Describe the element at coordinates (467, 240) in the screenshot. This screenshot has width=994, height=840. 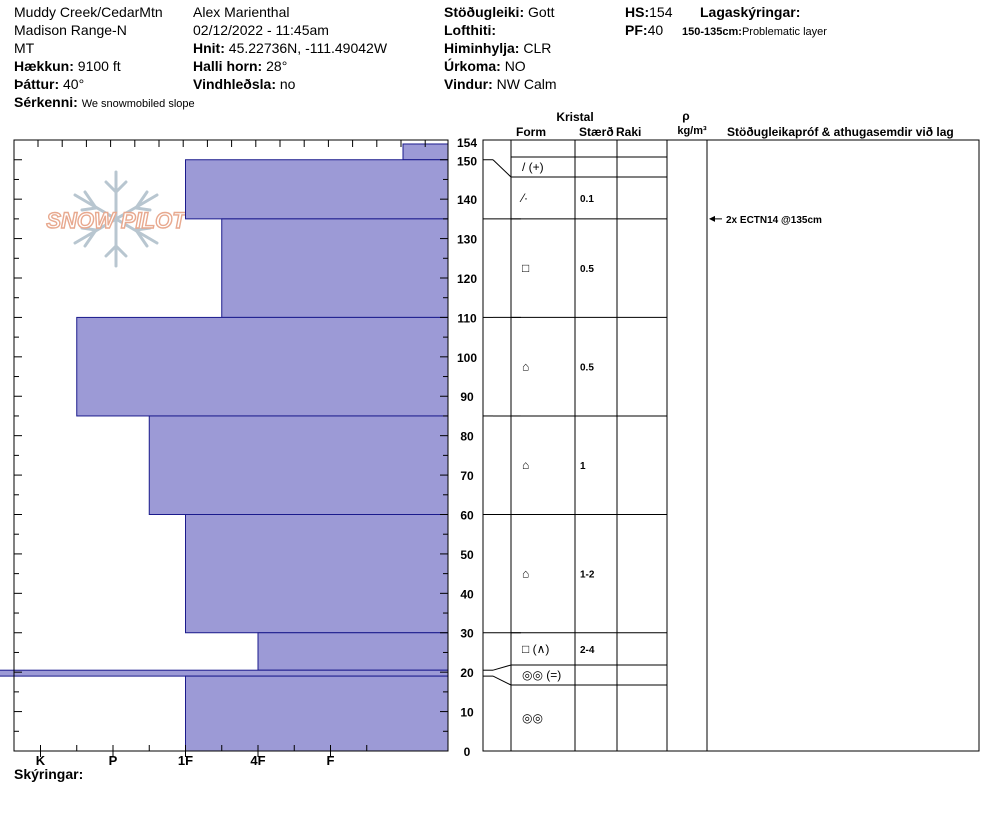
I see `depth-tick-label: 130` at that location.